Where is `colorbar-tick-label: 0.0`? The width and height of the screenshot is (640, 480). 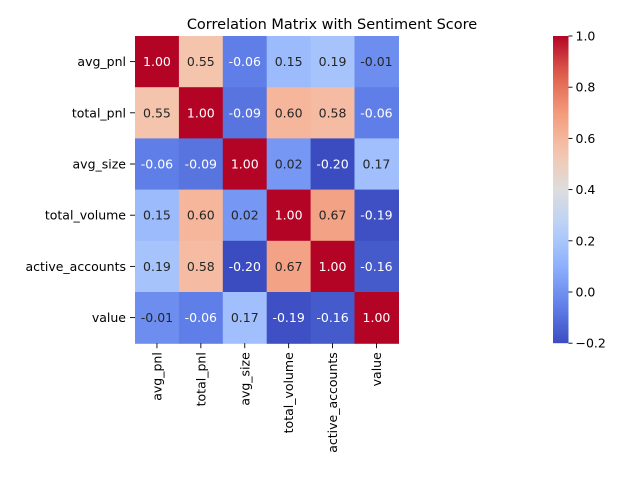 colorbar-tick-label: 0.0 is located at coordinates (586, 292).